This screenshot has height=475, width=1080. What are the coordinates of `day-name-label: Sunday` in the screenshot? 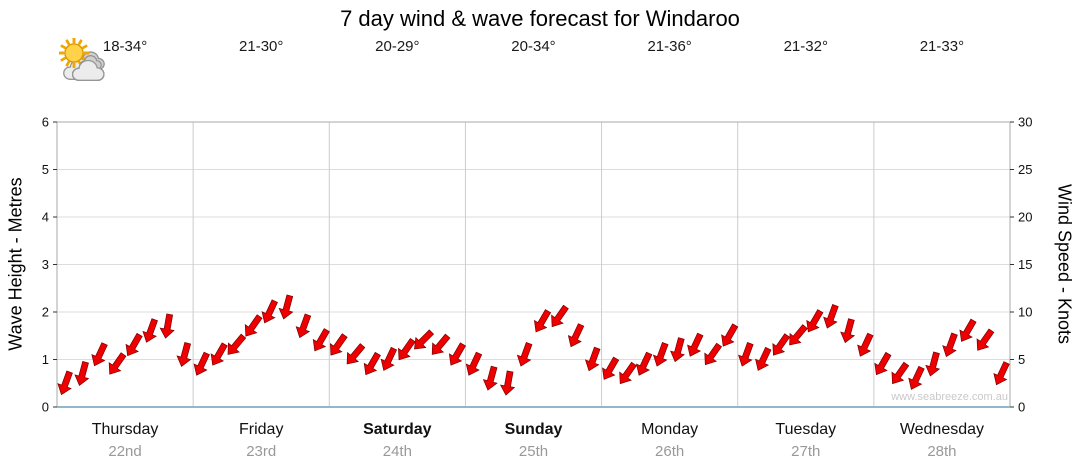 It's located at (534, 429).